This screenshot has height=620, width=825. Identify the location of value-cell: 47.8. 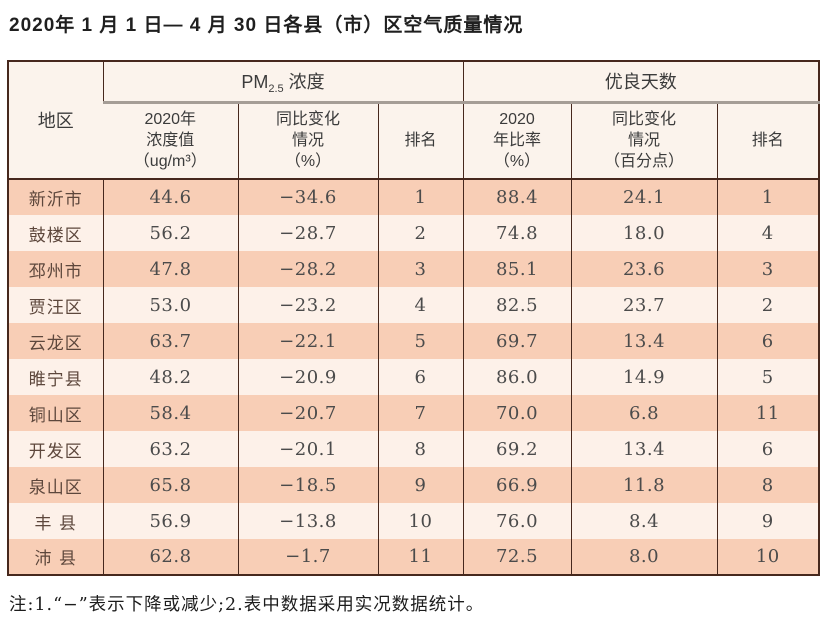
(170, 269).